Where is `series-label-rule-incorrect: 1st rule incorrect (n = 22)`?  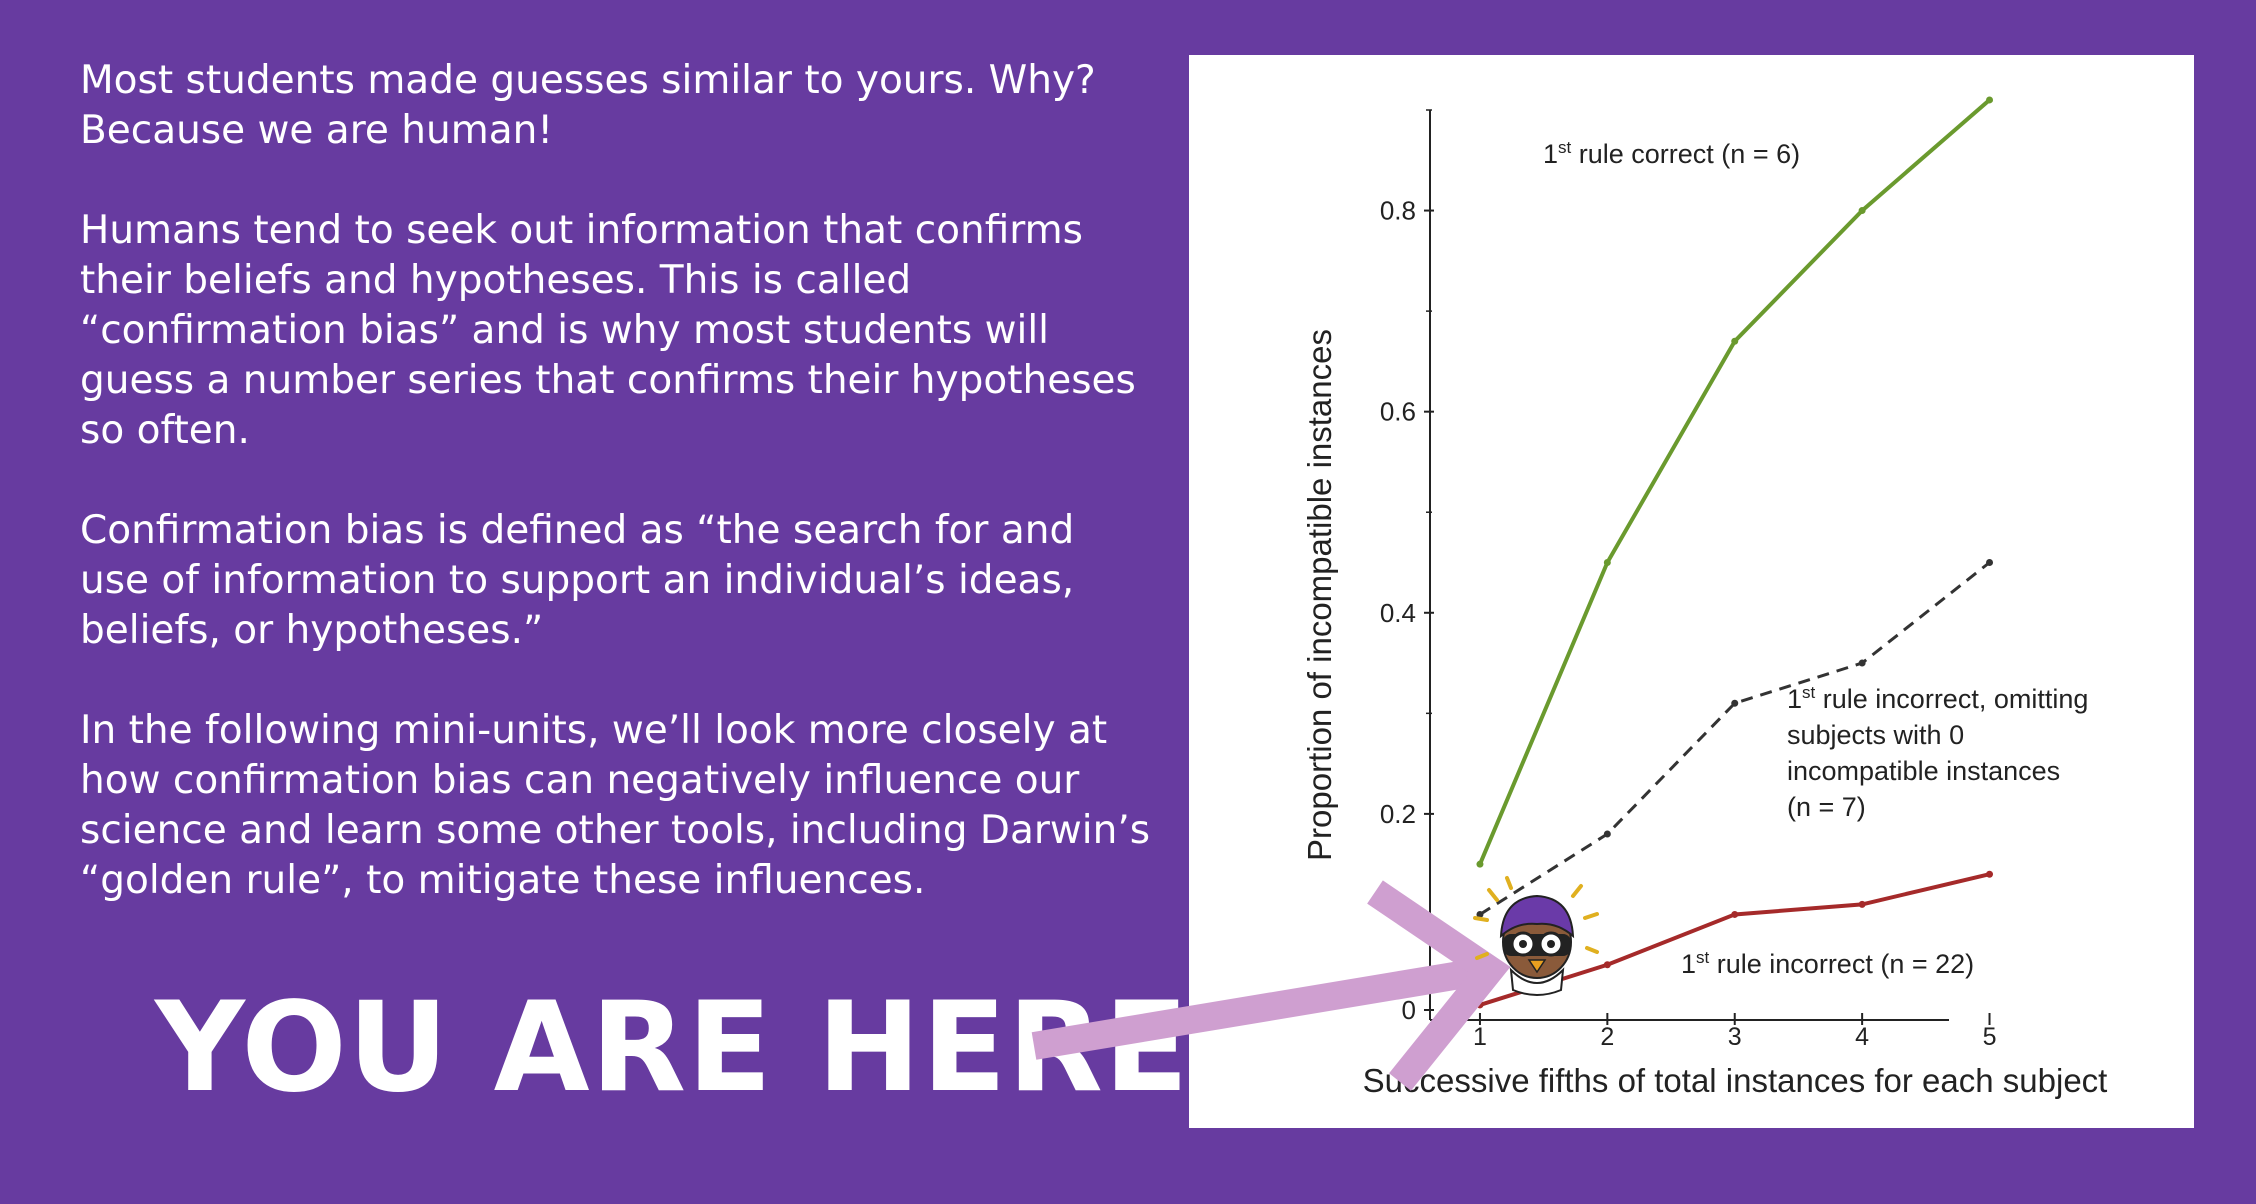
series-label-rule-incorrect: 1st rule incorrect (n = 22) is located at coordinates (1827, 963).